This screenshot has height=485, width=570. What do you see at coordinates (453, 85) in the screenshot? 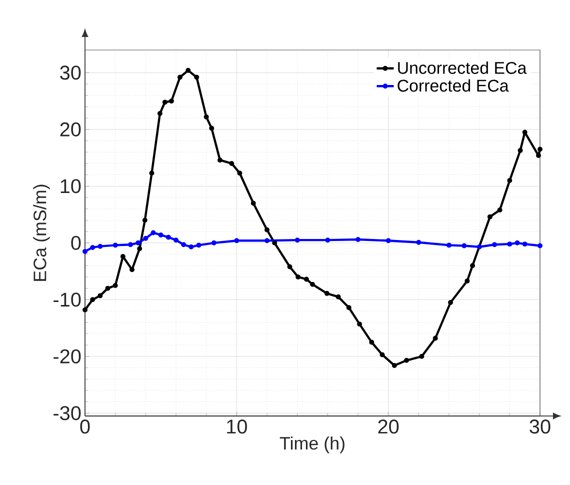
I see `legend-label: Corrected ECa` at bounding box center [453, 85].